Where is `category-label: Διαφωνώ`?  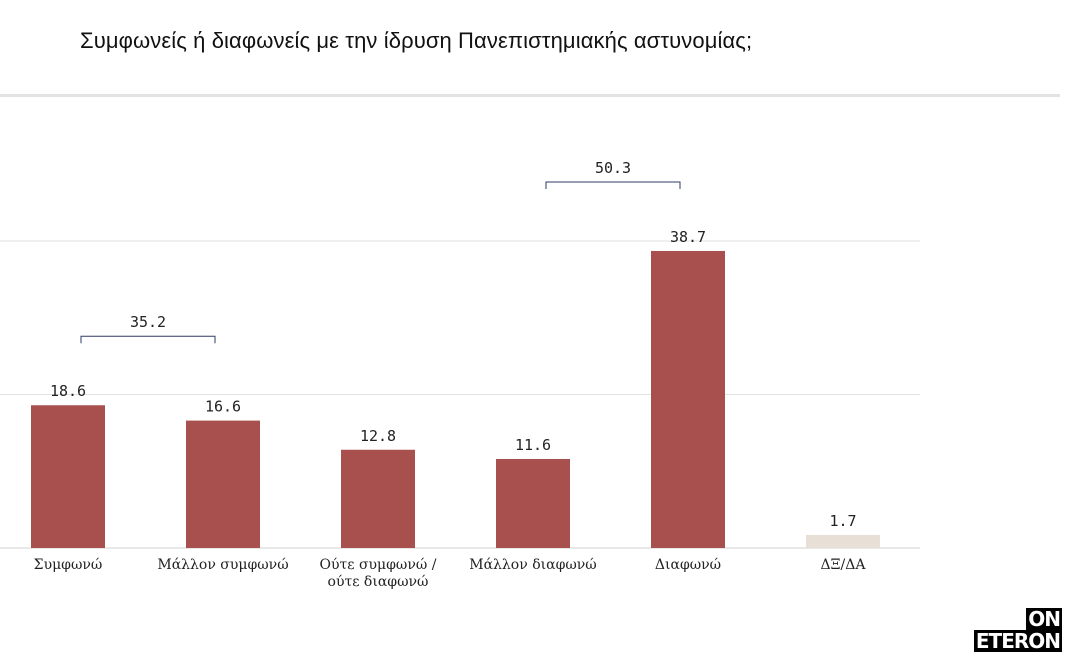
category-label: Διαφωνώ is located at coordinates (688, 565).